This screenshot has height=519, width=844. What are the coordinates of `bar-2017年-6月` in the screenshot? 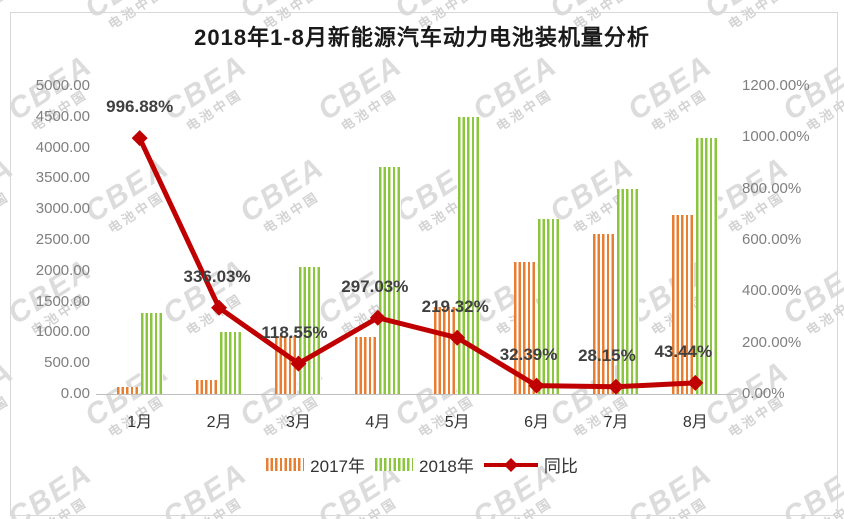 It's located at (524, 327).